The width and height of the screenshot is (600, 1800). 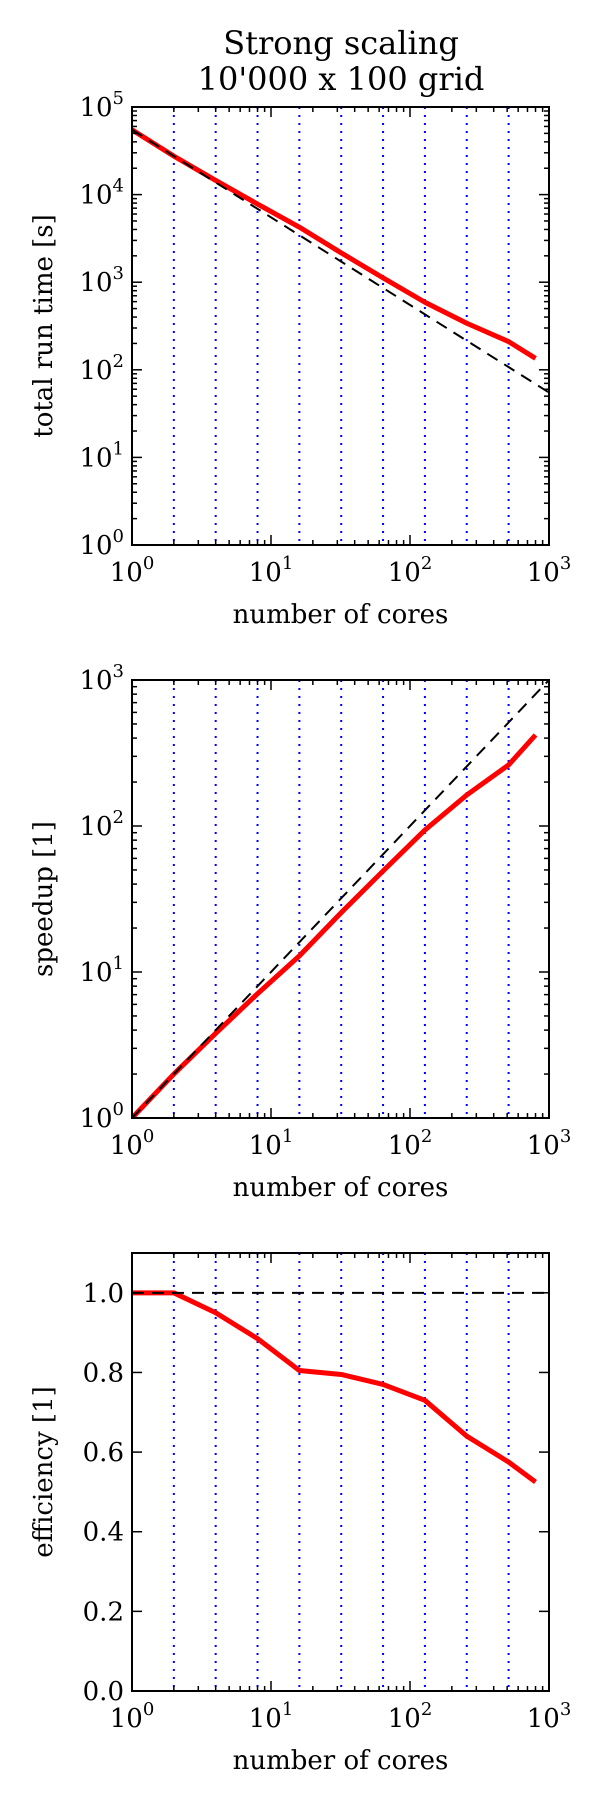 I want to click on figure-title-line1: Strong scaling, so click(x=341, y=43).